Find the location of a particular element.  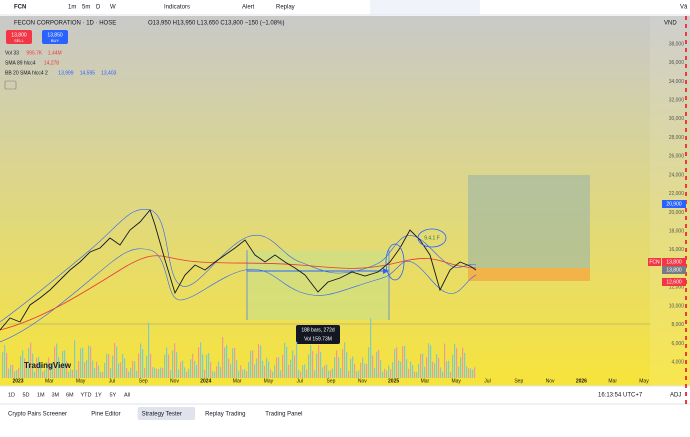

adj: ADJ is located at coordinates (675, 396).